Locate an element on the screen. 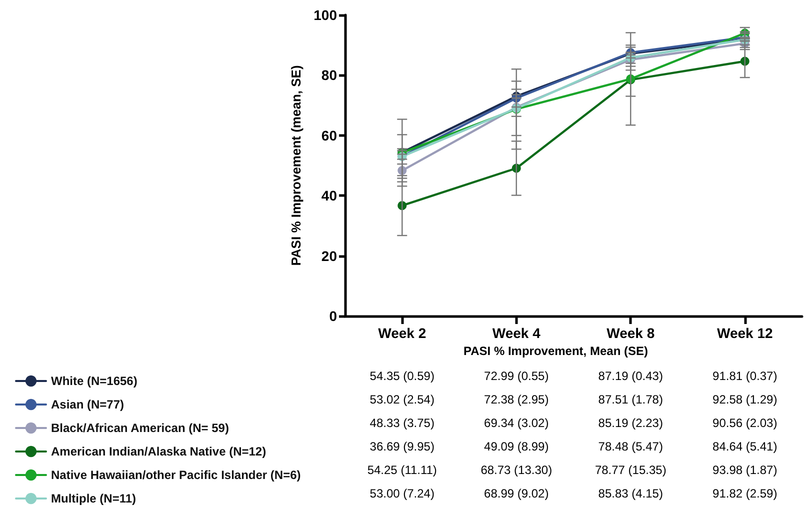 Image resolution: width=807 pixels, height=516 pixels. y-tick-label: 80 is located at coordinates (329, 75).